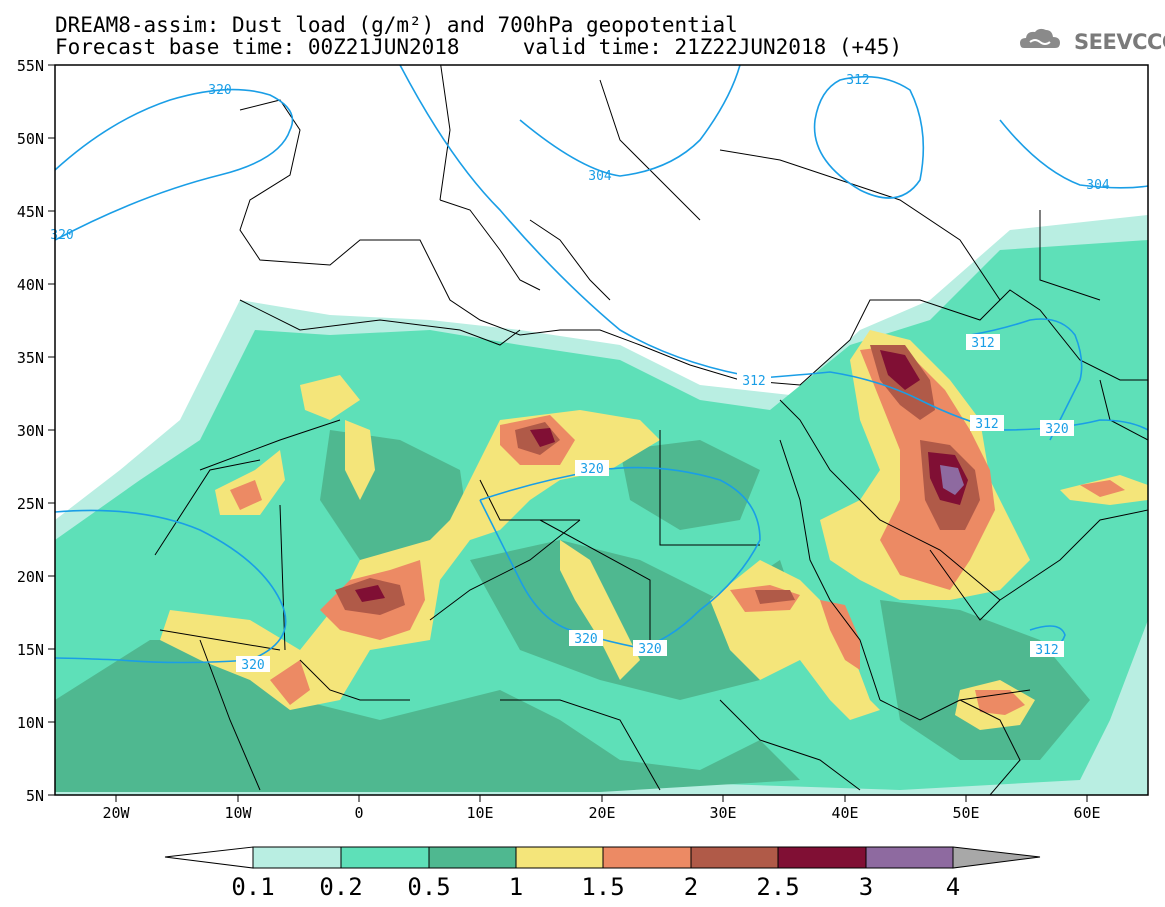 This screenshot has width=1165, height=907. What do you see at coordinates (30, 358) in the screenshot?
I see `lat-label: 35N` at bounding box center [30, 358].